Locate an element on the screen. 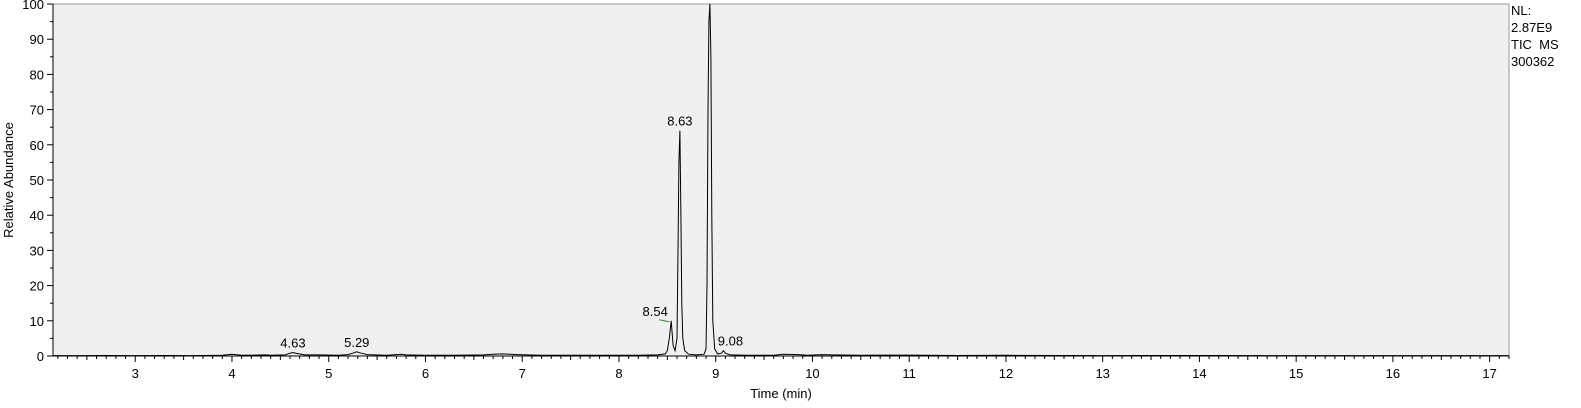 Image resolution: width=1581 pixels, height=408 pixels. x-tick-label: 5 is located at coordinates (328, 373).